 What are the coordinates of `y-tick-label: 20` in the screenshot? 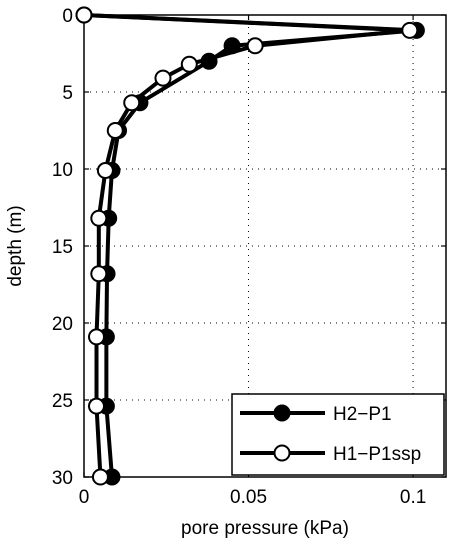 It's located at (62, 324).